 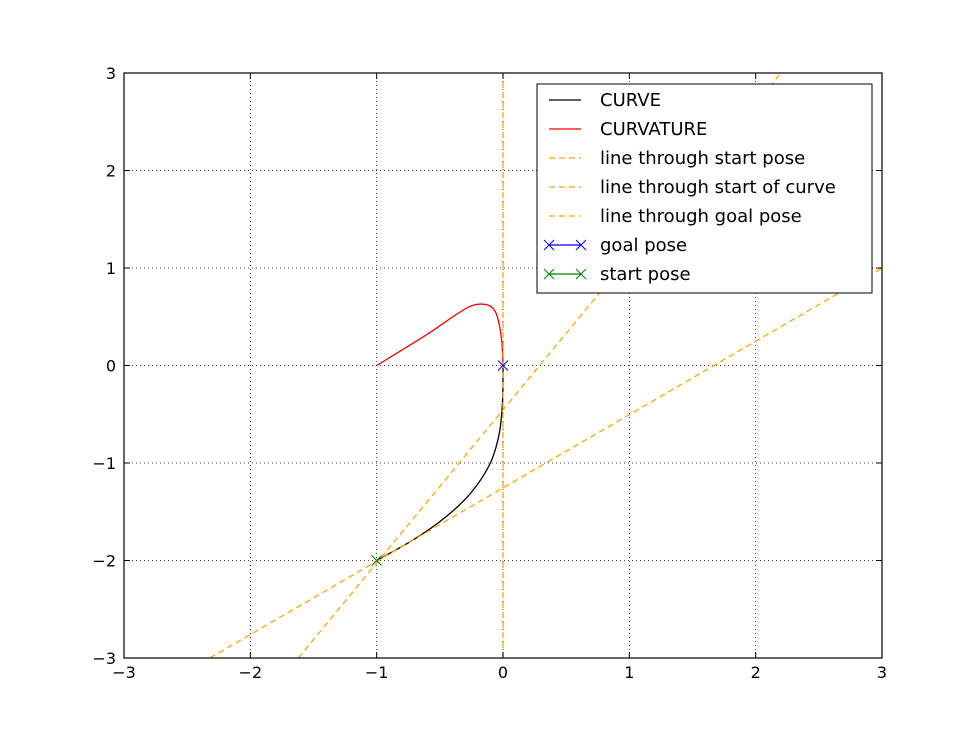 I want to click on goal-pose-marker, so click(x=503, y=365).